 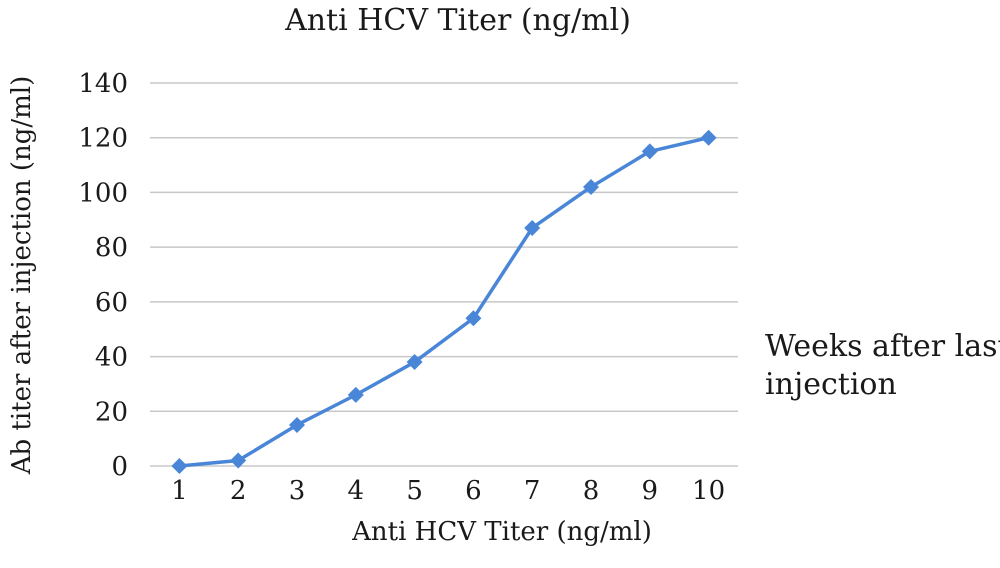 What do you see at coordinates (356, 491) in the screenshot?
I see `x-tick-label: 4` at bounding box center [356, 491].